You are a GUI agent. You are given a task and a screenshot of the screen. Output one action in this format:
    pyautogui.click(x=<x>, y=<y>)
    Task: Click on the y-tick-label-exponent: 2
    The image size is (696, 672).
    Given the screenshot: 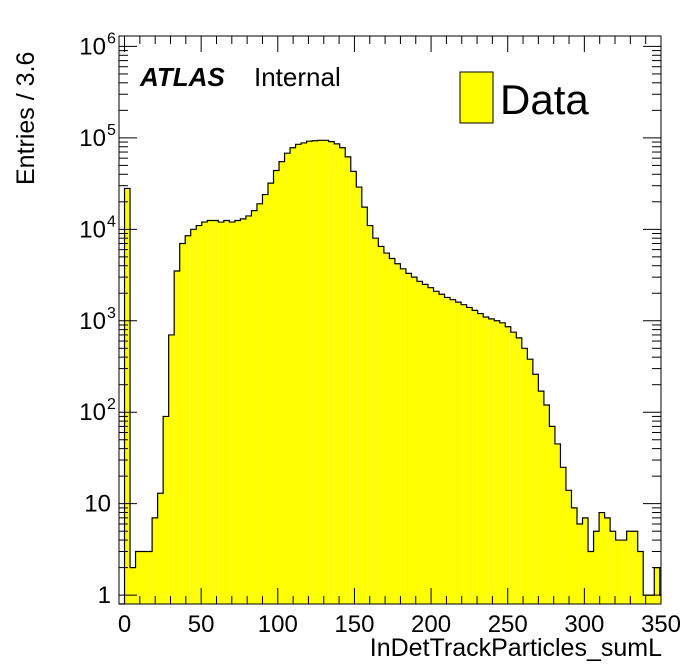 What is the action you would take?
    pyautogui.click(x=111, y=404)
    